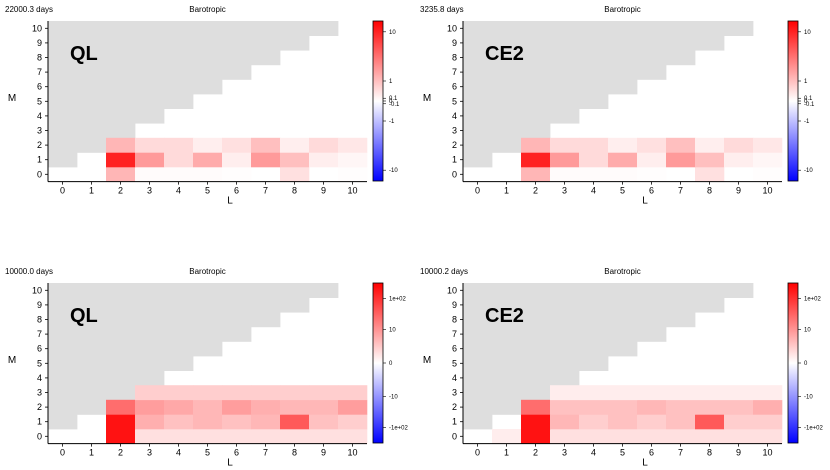  I want to click on days-label: 22000.3 days, so click(29, 9).